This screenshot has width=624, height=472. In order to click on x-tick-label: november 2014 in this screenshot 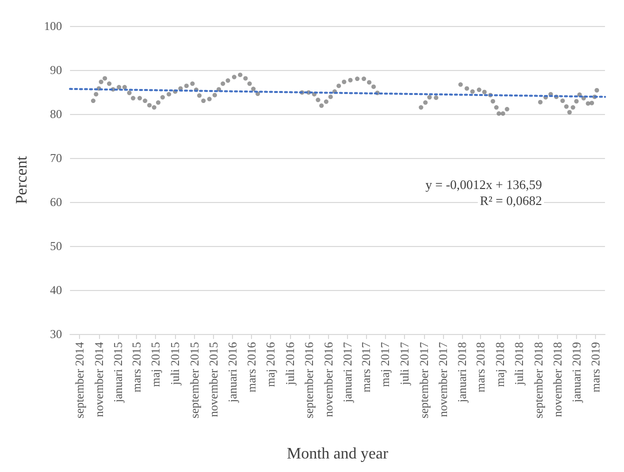, I will do `click(99, 379)`.